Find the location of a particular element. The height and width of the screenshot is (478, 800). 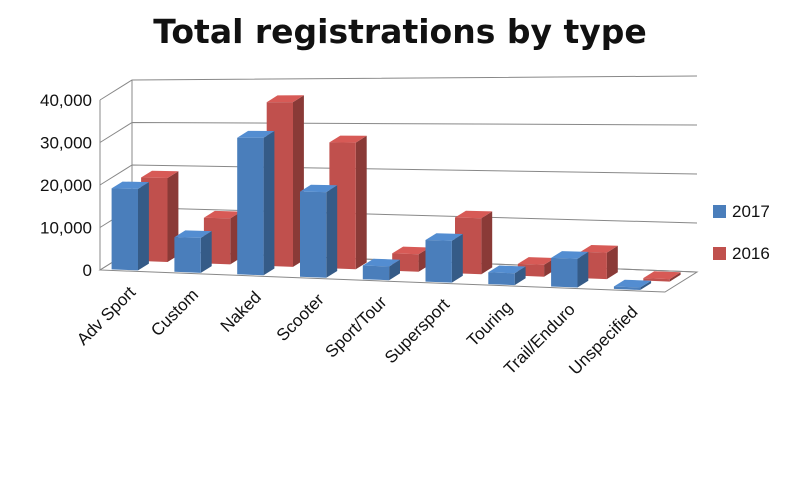

y-tick-label: 10,000 is located at coordinates (66, 228).